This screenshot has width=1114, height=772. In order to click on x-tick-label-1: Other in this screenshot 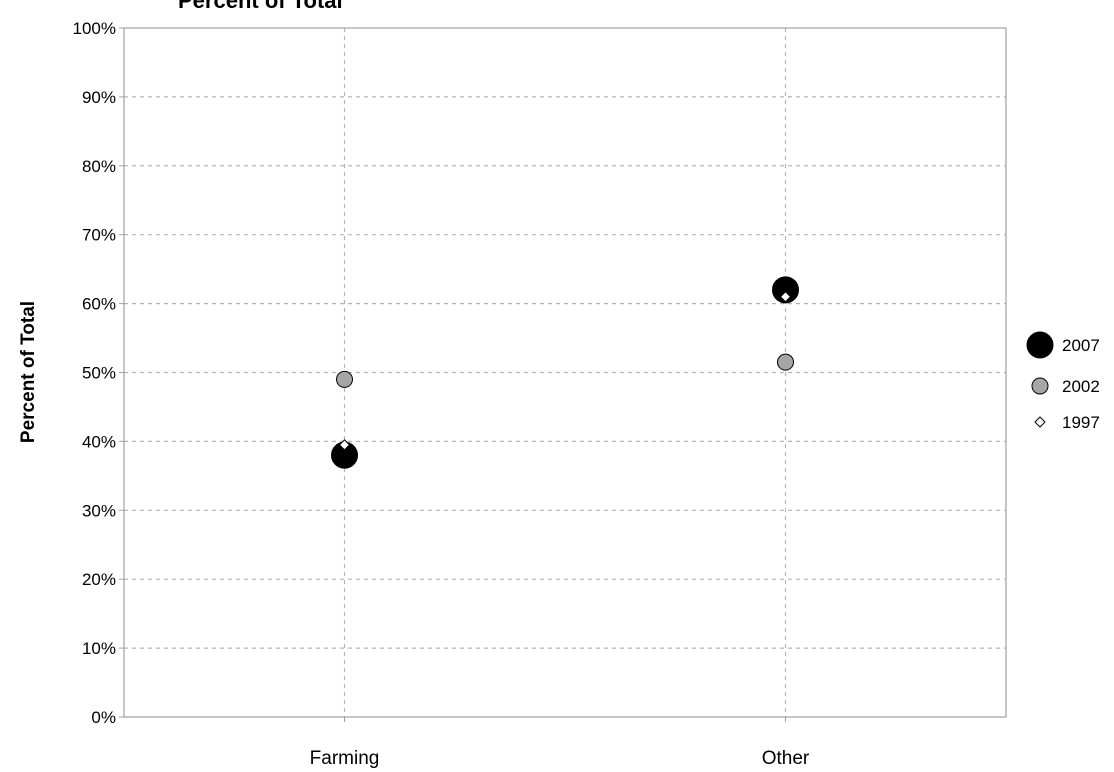, I will do `click(786, 758)`.